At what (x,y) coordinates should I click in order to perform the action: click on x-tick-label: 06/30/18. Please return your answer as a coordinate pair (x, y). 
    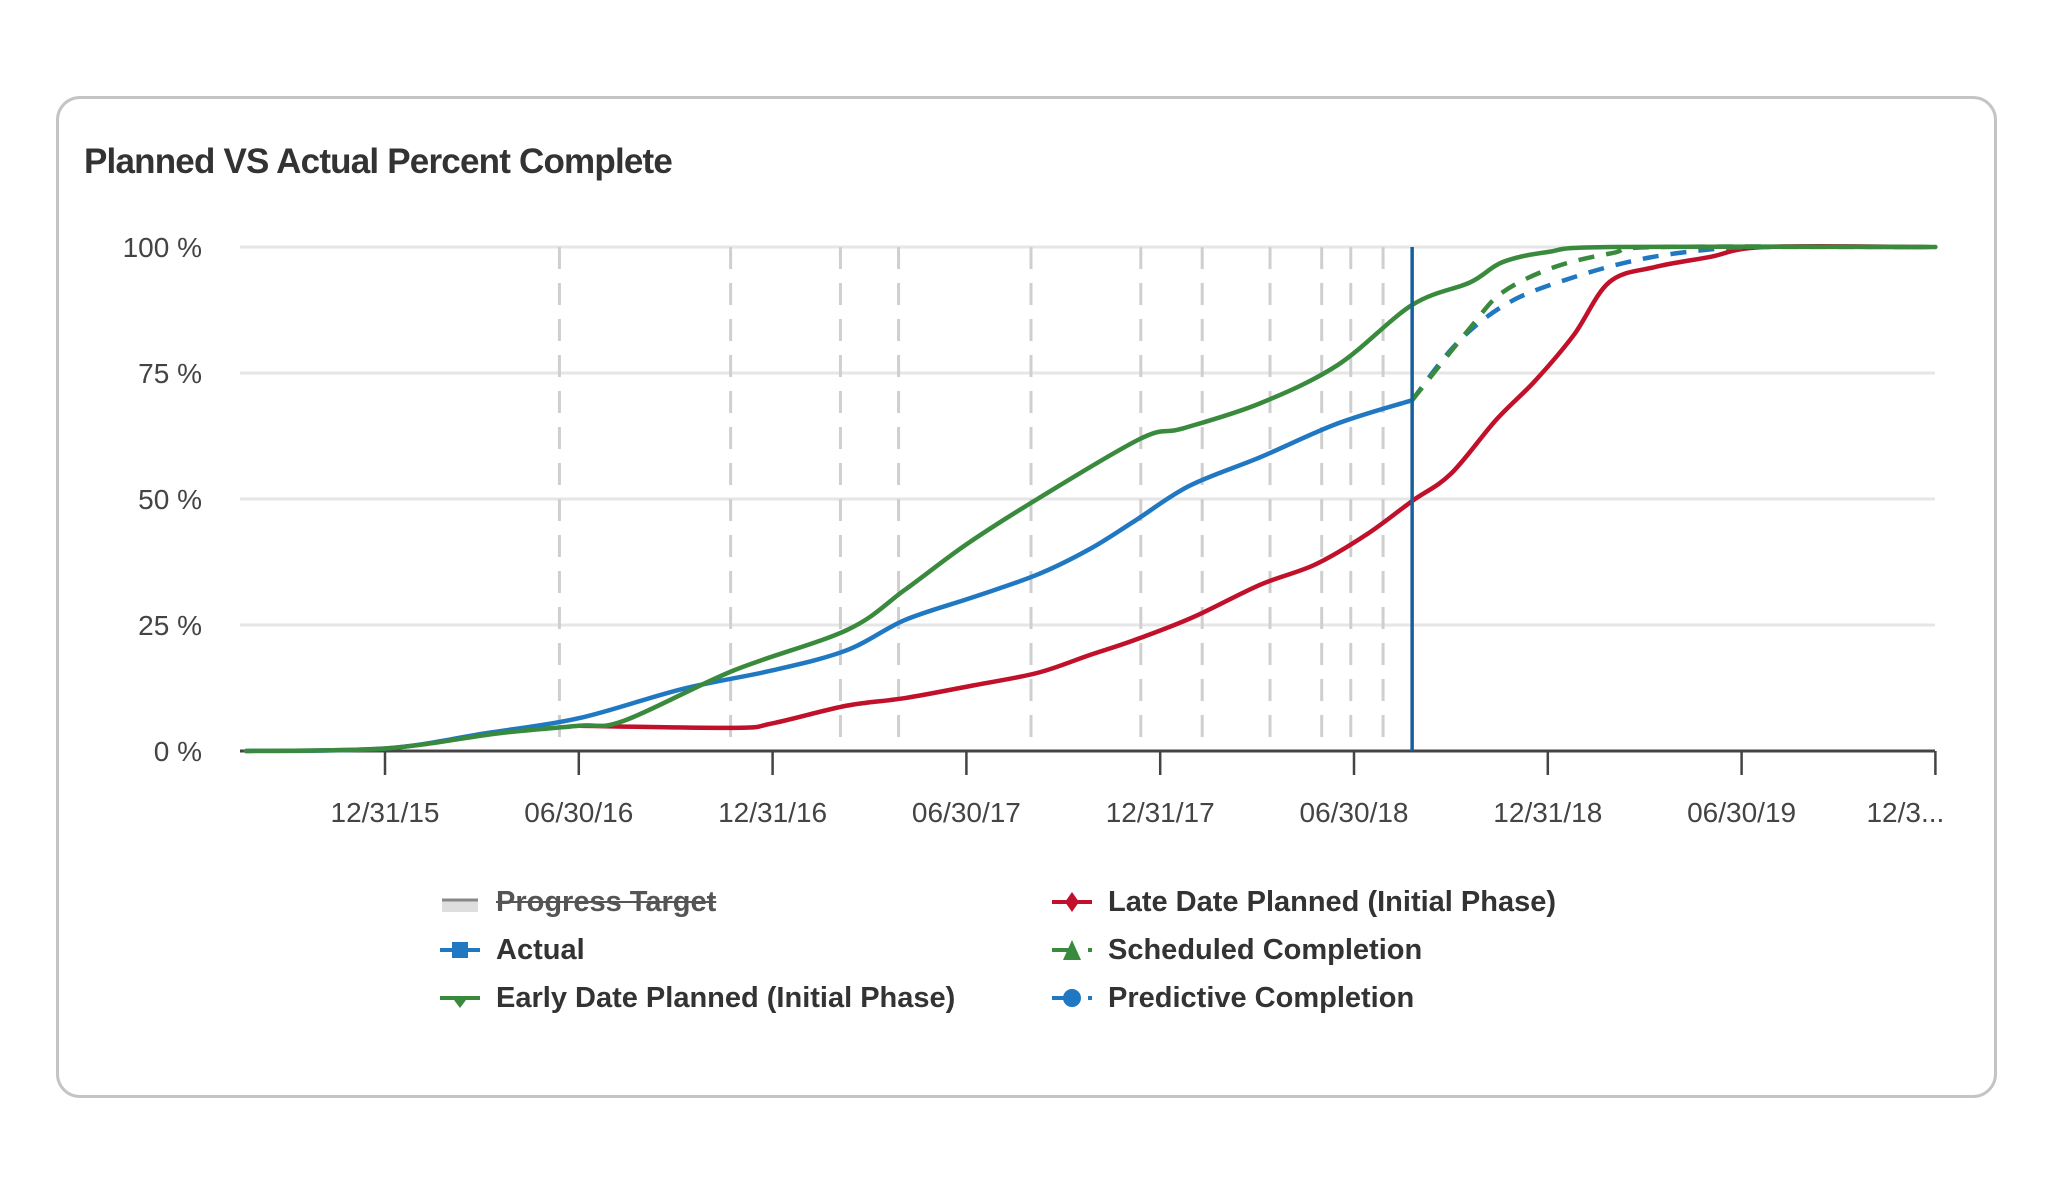
    Looking at the image, I should click on (1354, 812).